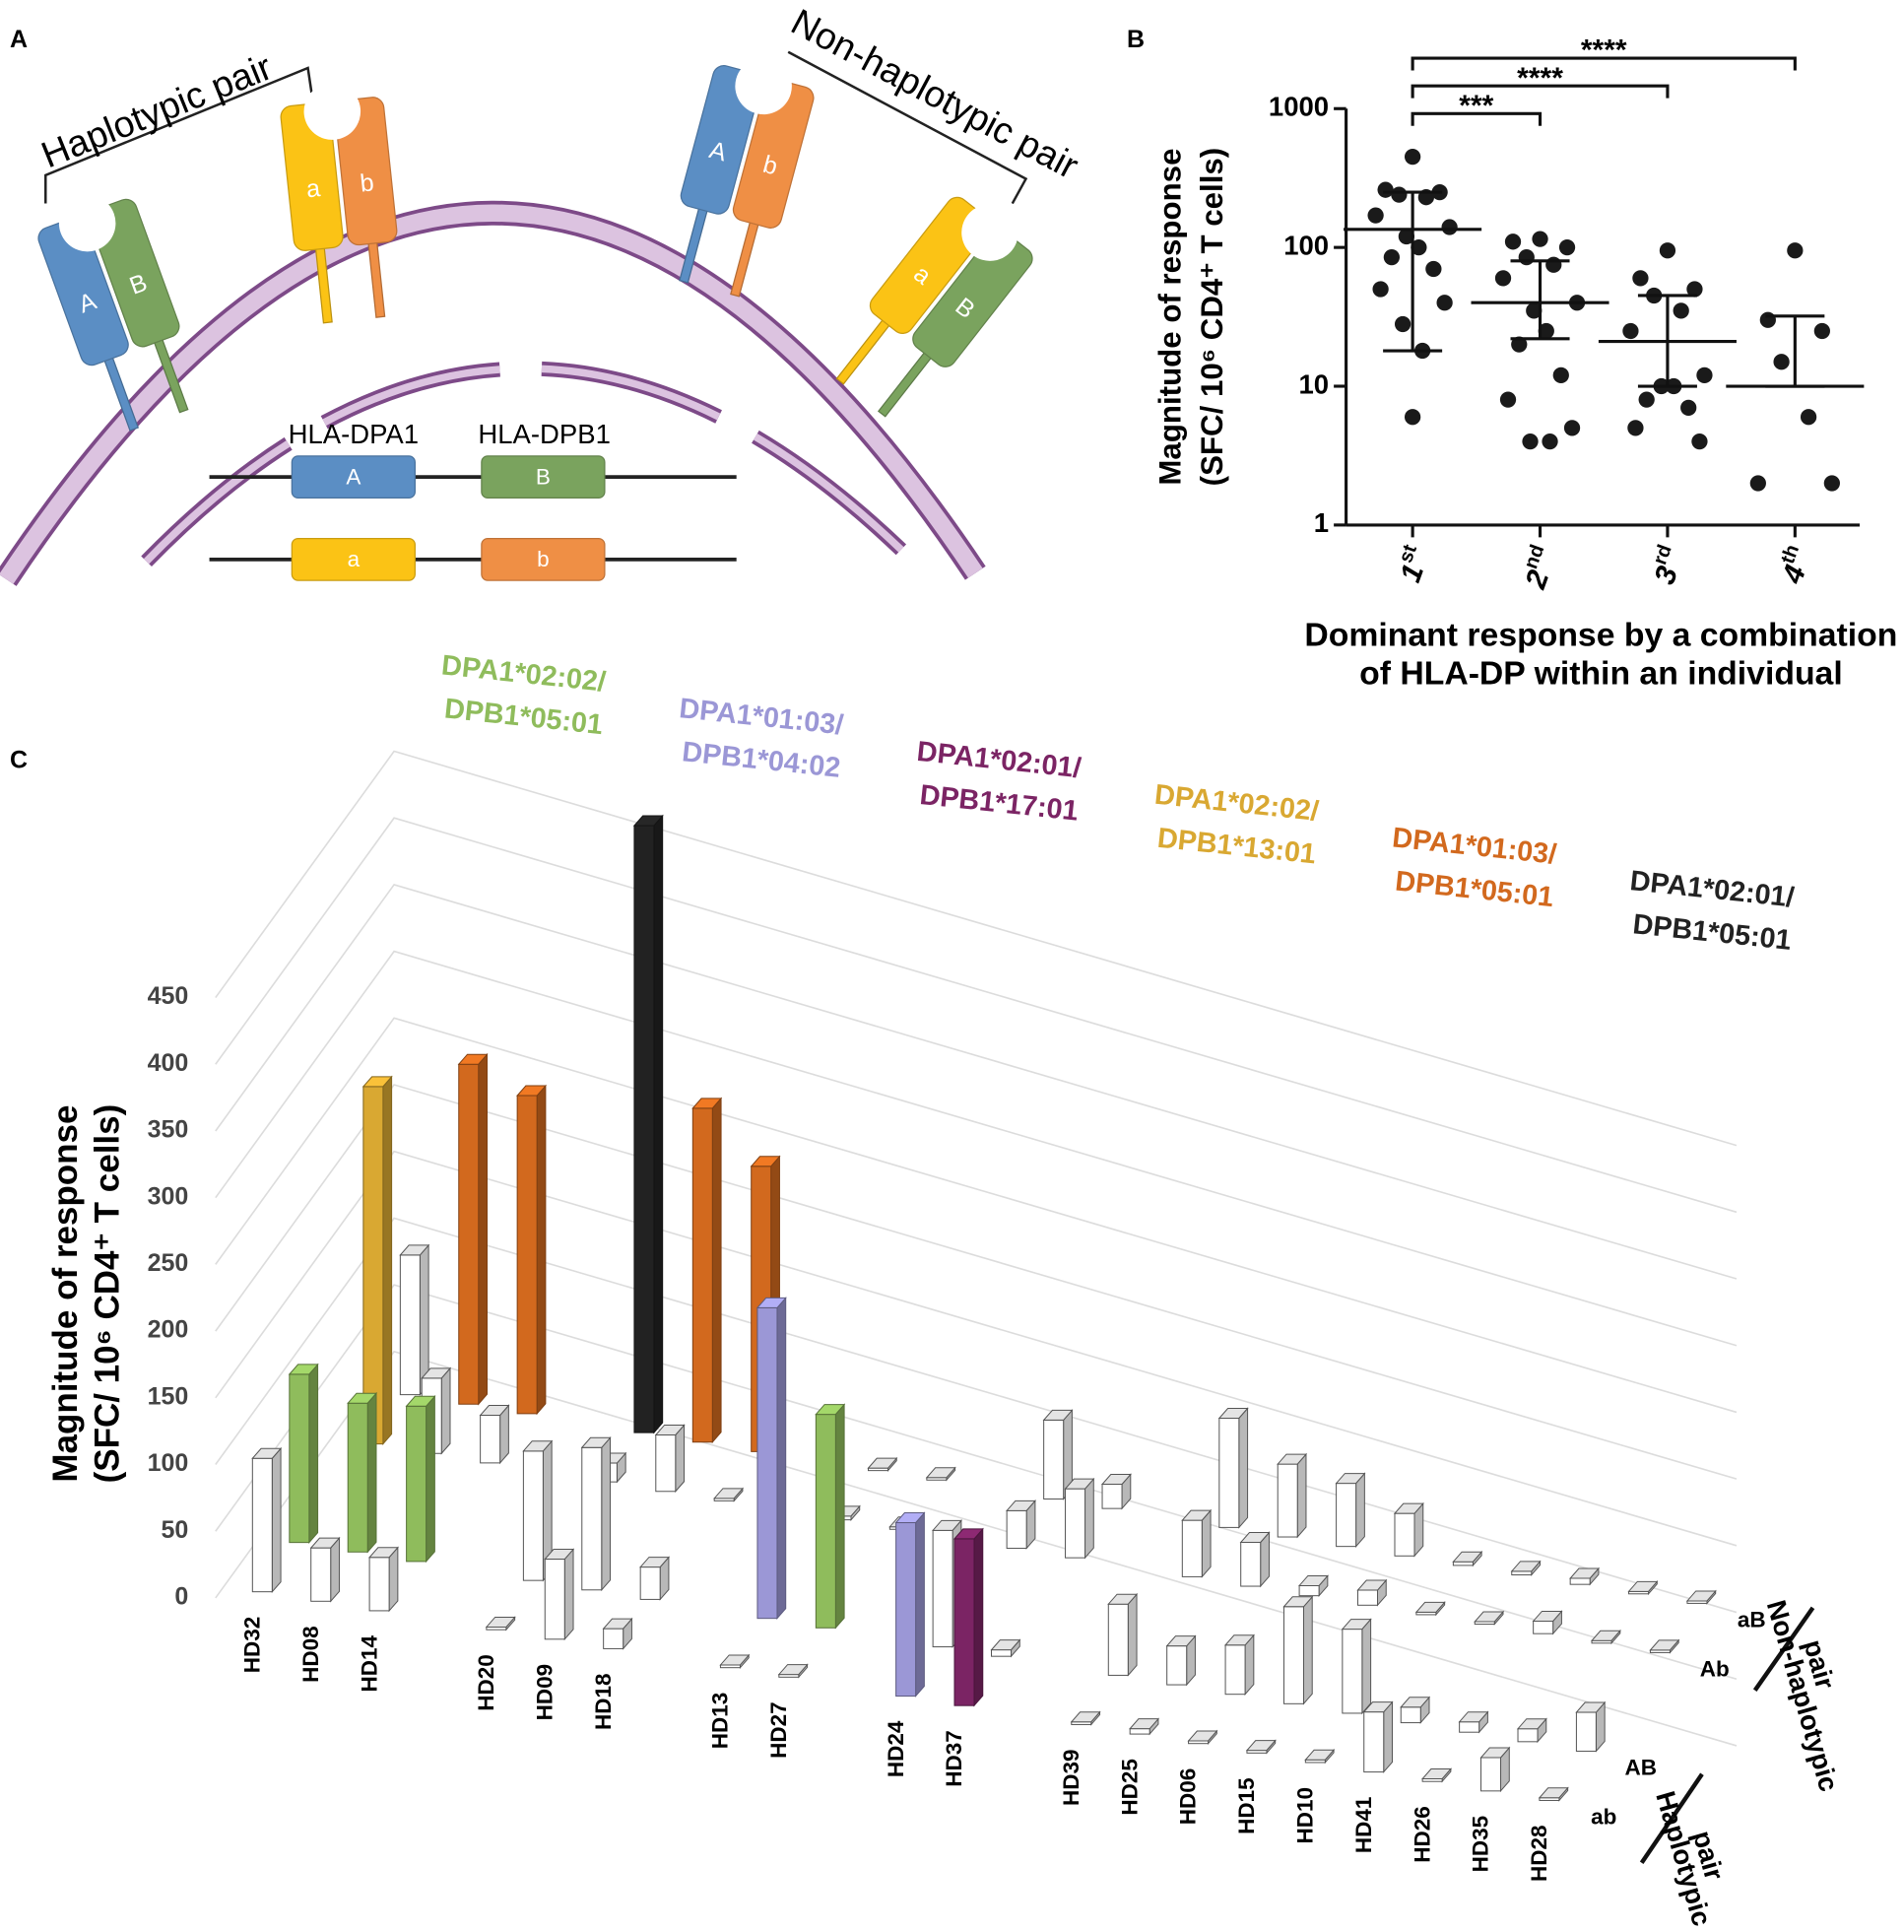 The image size is (1904, 1932). What do you see at coordinates (954, 1758) in the screenshot?
I see `donor-label: HD37` at bounding box center [954, 1758].